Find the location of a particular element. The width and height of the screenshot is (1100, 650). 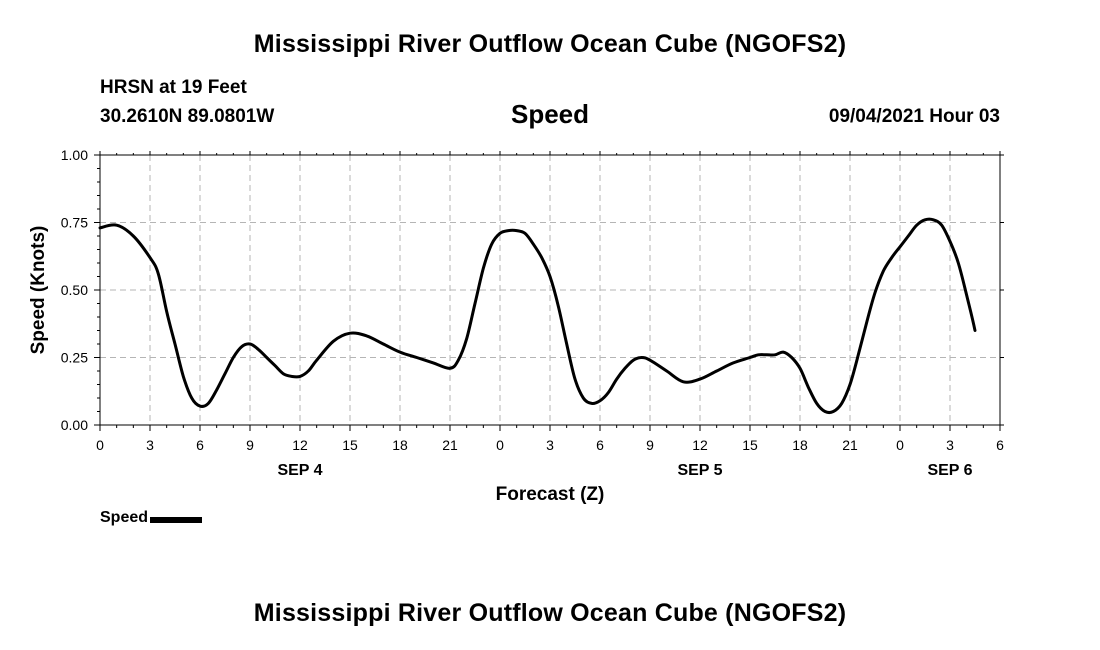

y-tick-label: 0.00 is located at coordinates (74, 425).